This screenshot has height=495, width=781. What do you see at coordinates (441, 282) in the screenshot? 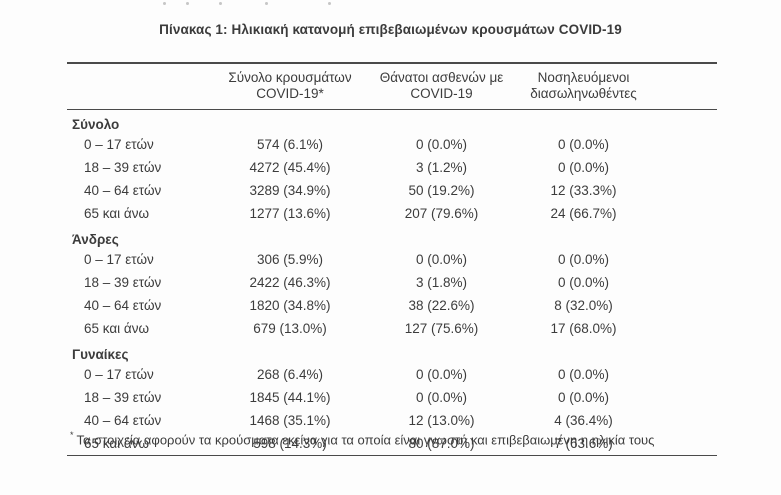
I see `deaths-cell: 3 (1.8%)` at bounding box center [441, 282].